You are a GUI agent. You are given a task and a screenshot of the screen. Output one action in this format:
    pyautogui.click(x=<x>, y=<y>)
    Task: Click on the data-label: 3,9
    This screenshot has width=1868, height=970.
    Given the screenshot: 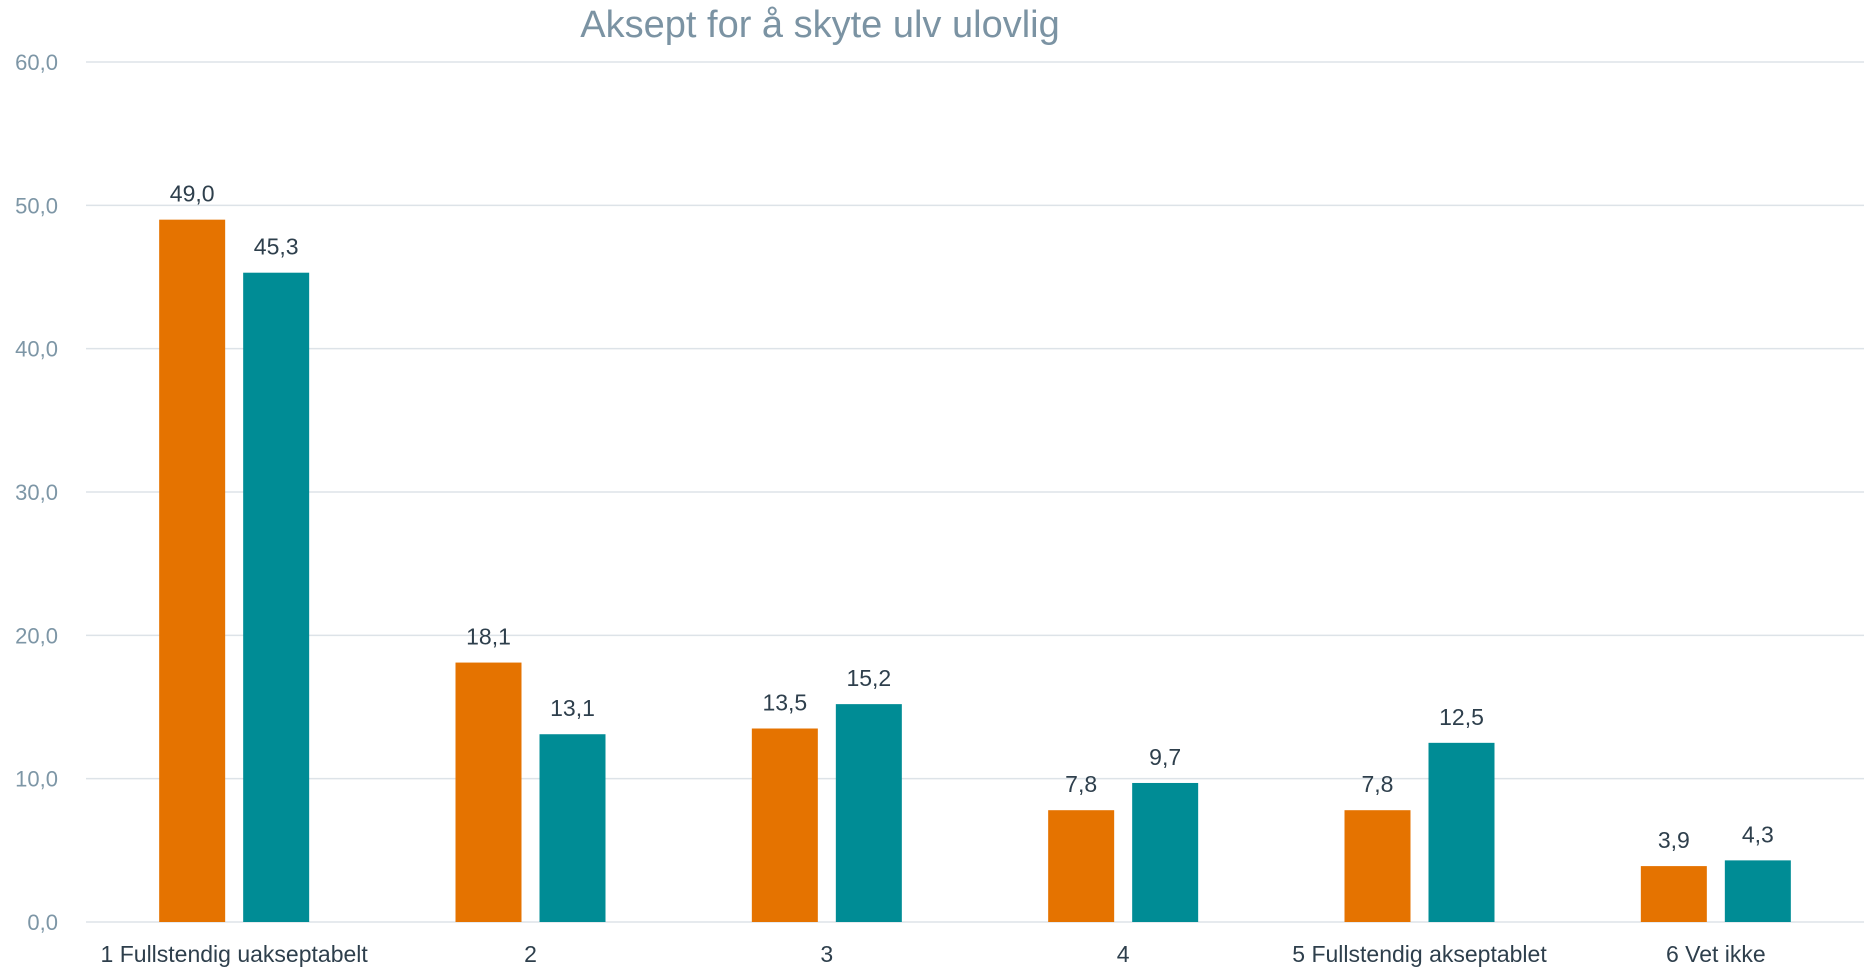 What is the action you would take?
    pyautogui.click(x=1674, y=840)
    